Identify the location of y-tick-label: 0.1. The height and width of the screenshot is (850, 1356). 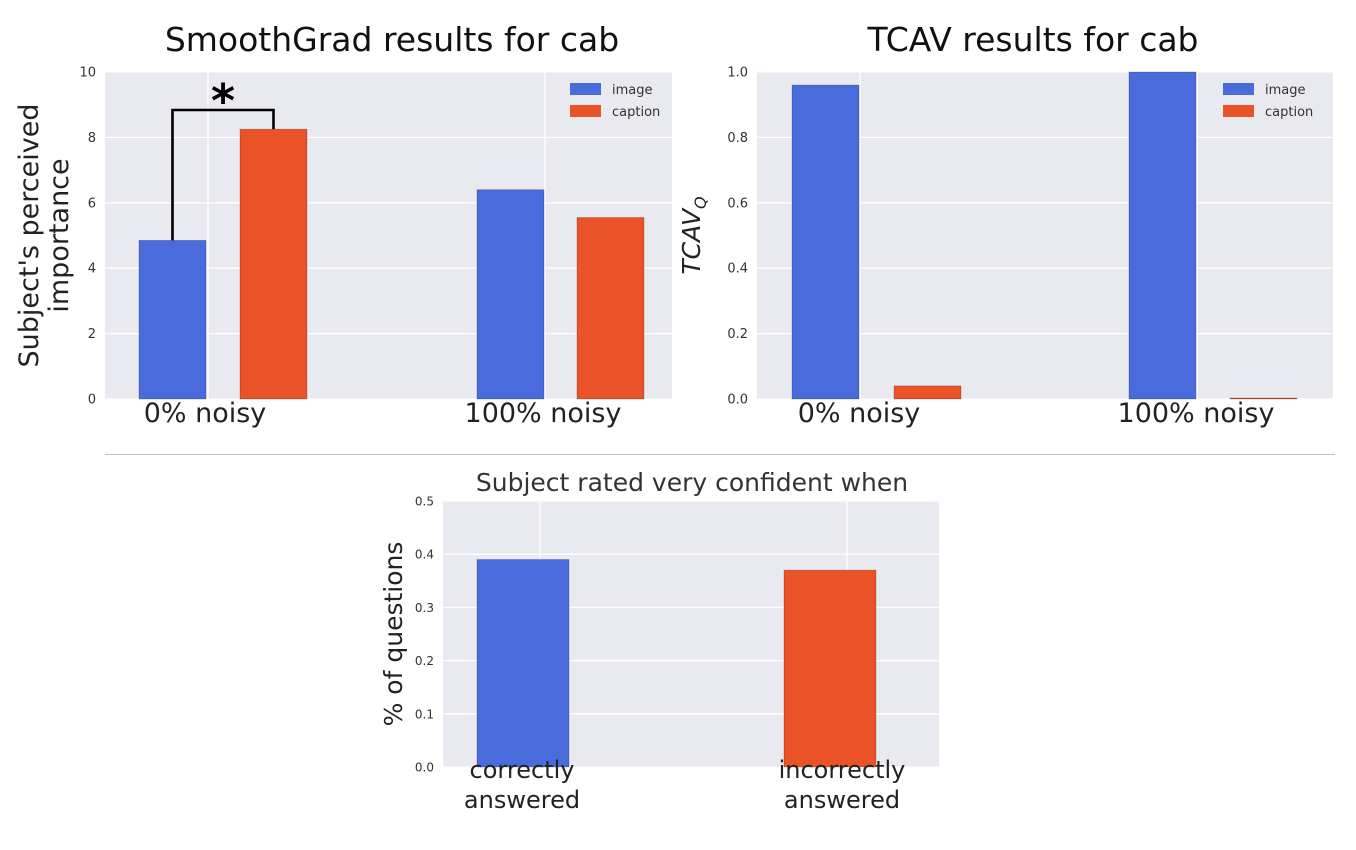
(424, 714).